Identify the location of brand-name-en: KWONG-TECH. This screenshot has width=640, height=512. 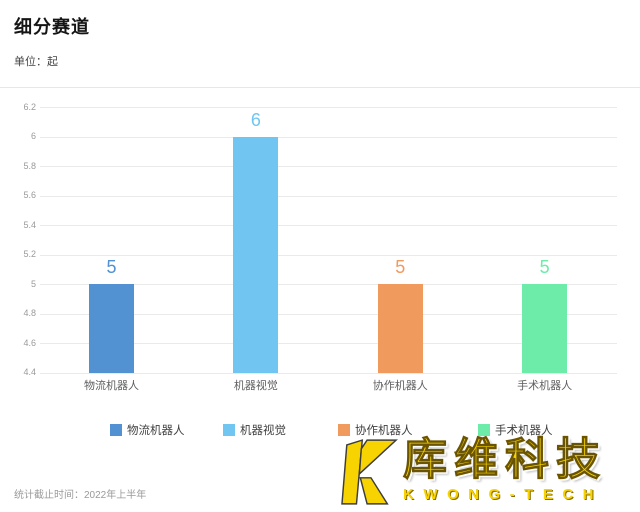
(503, 494).